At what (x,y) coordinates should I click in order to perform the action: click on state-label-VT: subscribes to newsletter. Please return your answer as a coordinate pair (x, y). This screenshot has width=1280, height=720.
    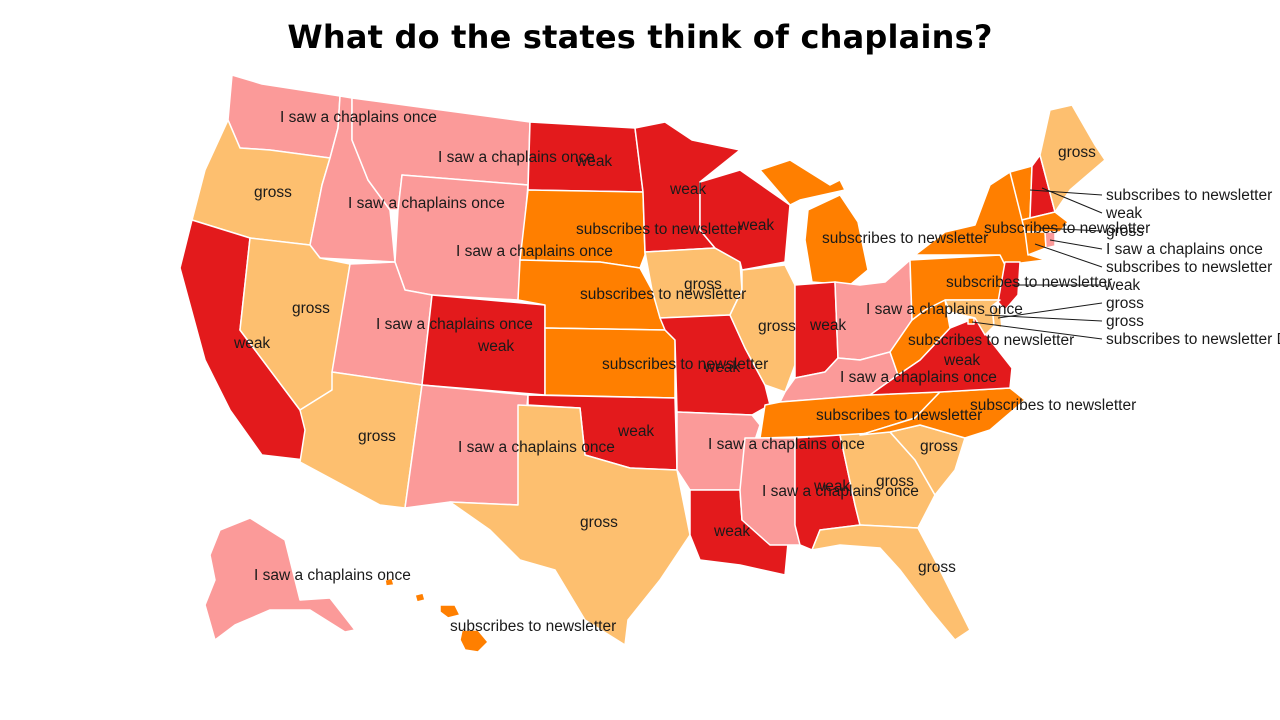
    Looking at the image, I should click on (1189, 195).